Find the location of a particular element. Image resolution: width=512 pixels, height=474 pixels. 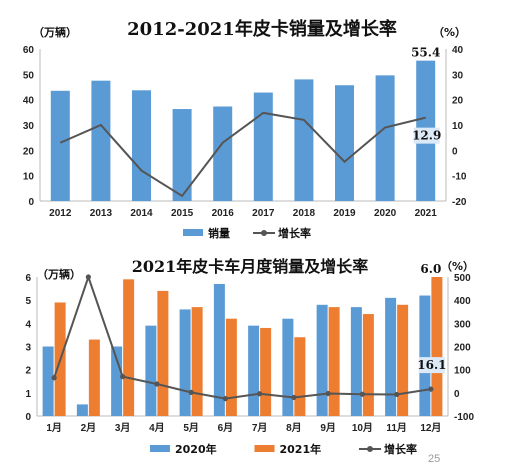

x-tick-label: 2019 is located at coordinates (344, 213).